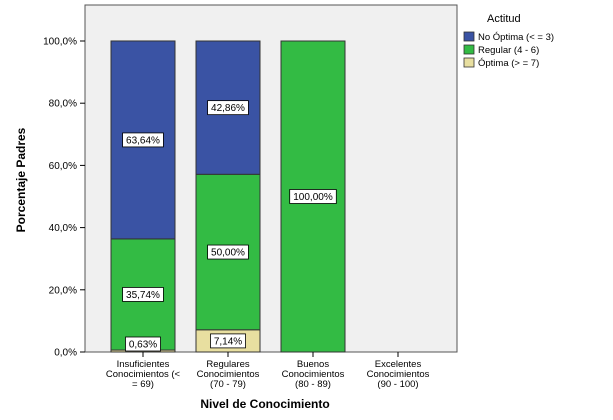 This screenshot has width=613, height=420. What do you see at coordinates (143, 374) in the screenshot?
I see `x-category-label: Insuficientes Conocimientos (< = 69)` at bounding box center [143, 374].